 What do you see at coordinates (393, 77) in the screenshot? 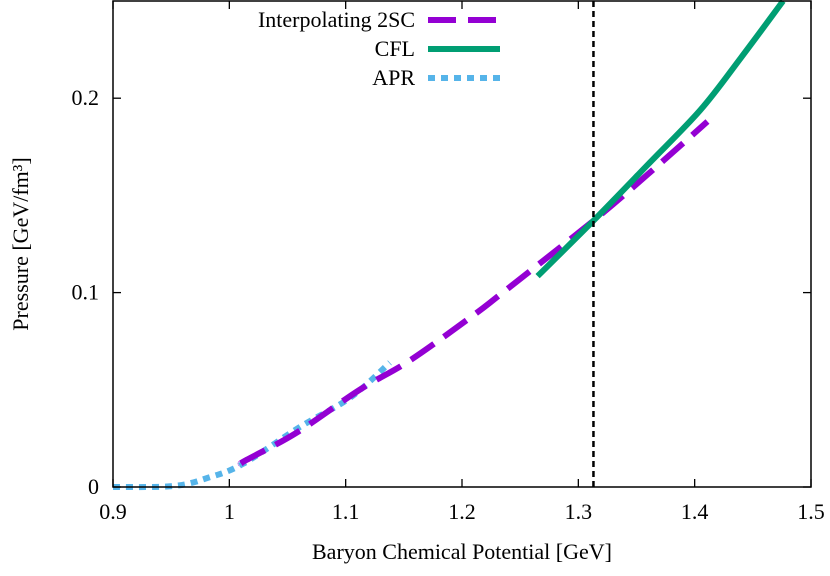
I see `legend-label: APR` at bounding box center [393, 77].